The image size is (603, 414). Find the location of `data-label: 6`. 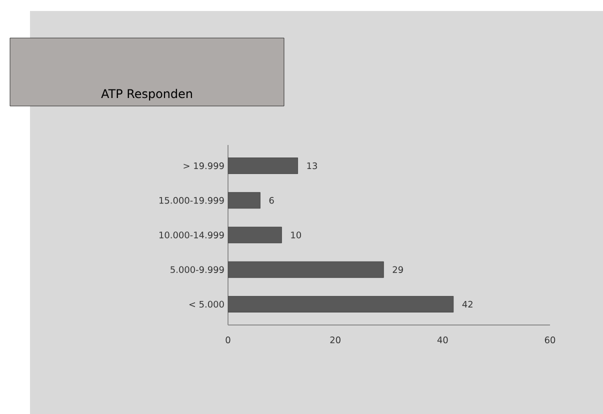

data-label: 6 is located at coordinates (271, 200).